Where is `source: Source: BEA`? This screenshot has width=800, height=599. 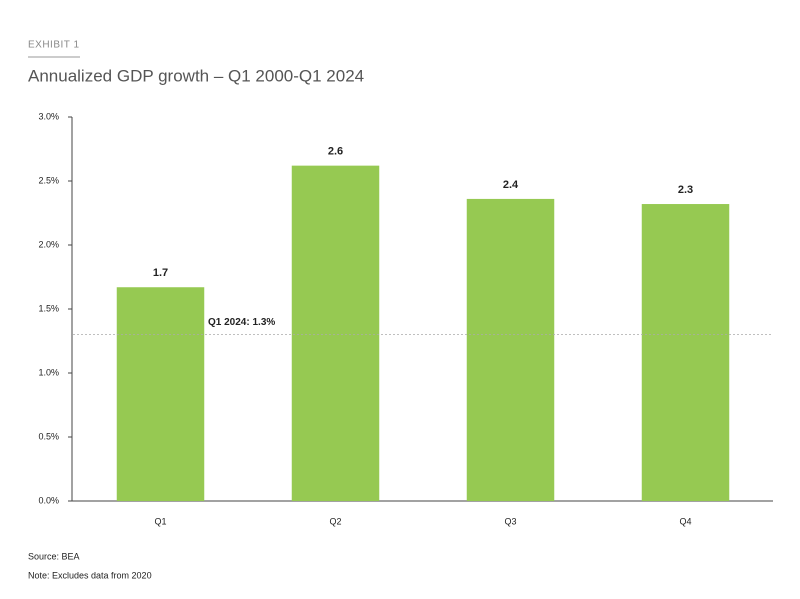
source: Source: BEA is located at coordinates (54, 556).